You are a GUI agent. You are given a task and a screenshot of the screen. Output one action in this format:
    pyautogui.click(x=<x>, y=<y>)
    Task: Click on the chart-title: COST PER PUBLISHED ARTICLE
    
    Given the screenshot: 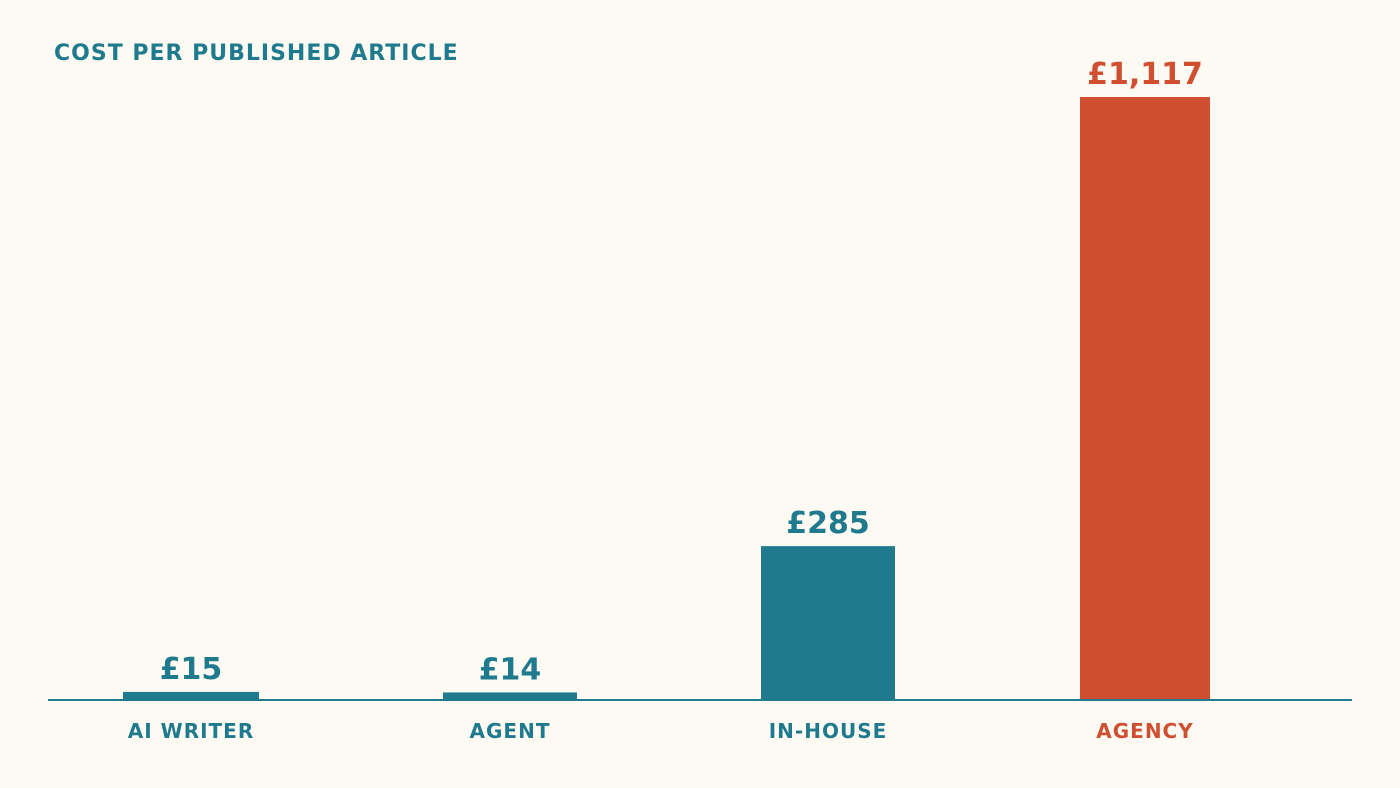 What is the action you would take?
    pyautogui.click(x=256, y=53)
    